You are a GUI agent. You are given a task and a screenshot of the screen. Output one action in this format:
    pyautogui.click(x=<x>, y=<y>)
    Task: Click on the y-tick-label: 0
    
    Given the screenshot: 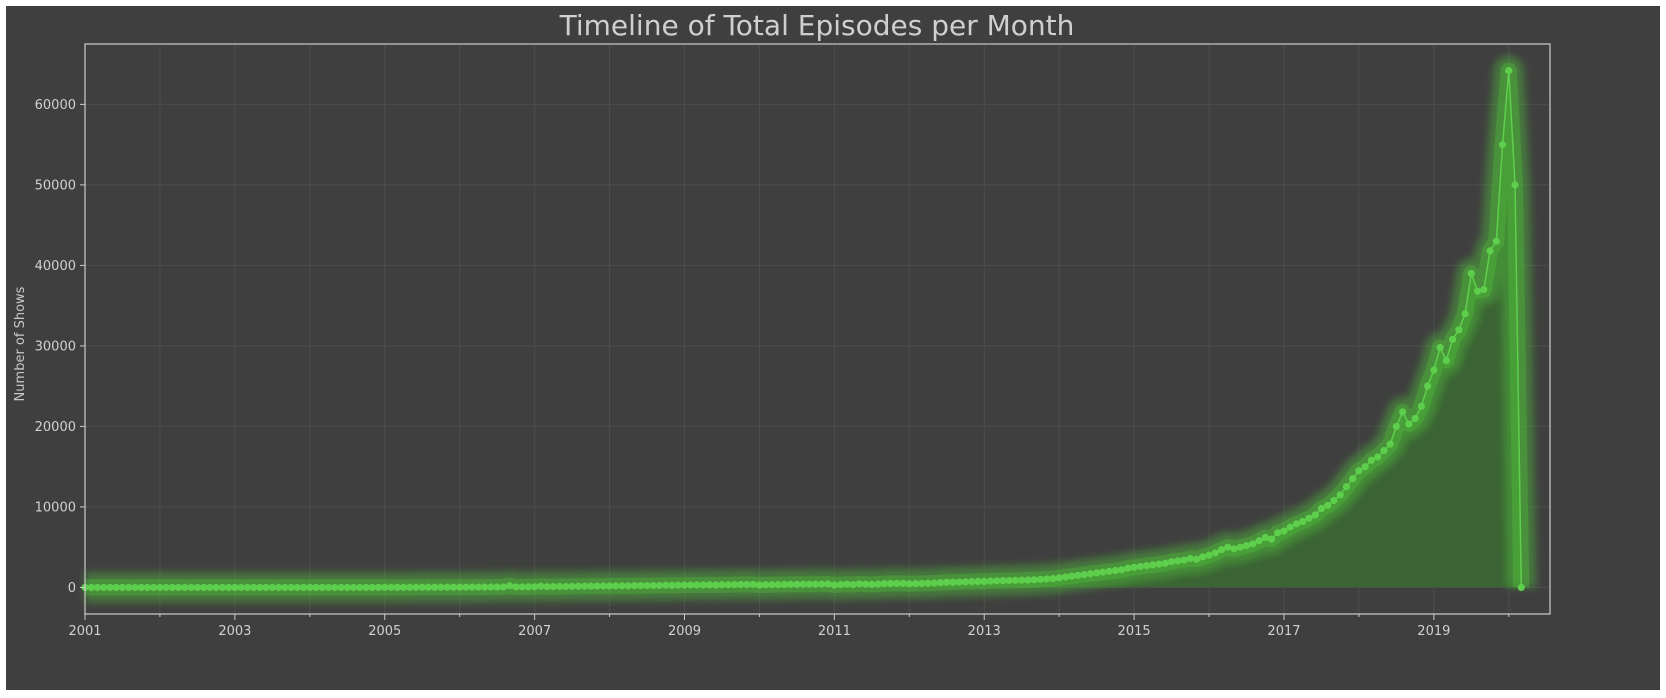 What is the action you would take?
    pyautogui.click(x=72, y=588)
    